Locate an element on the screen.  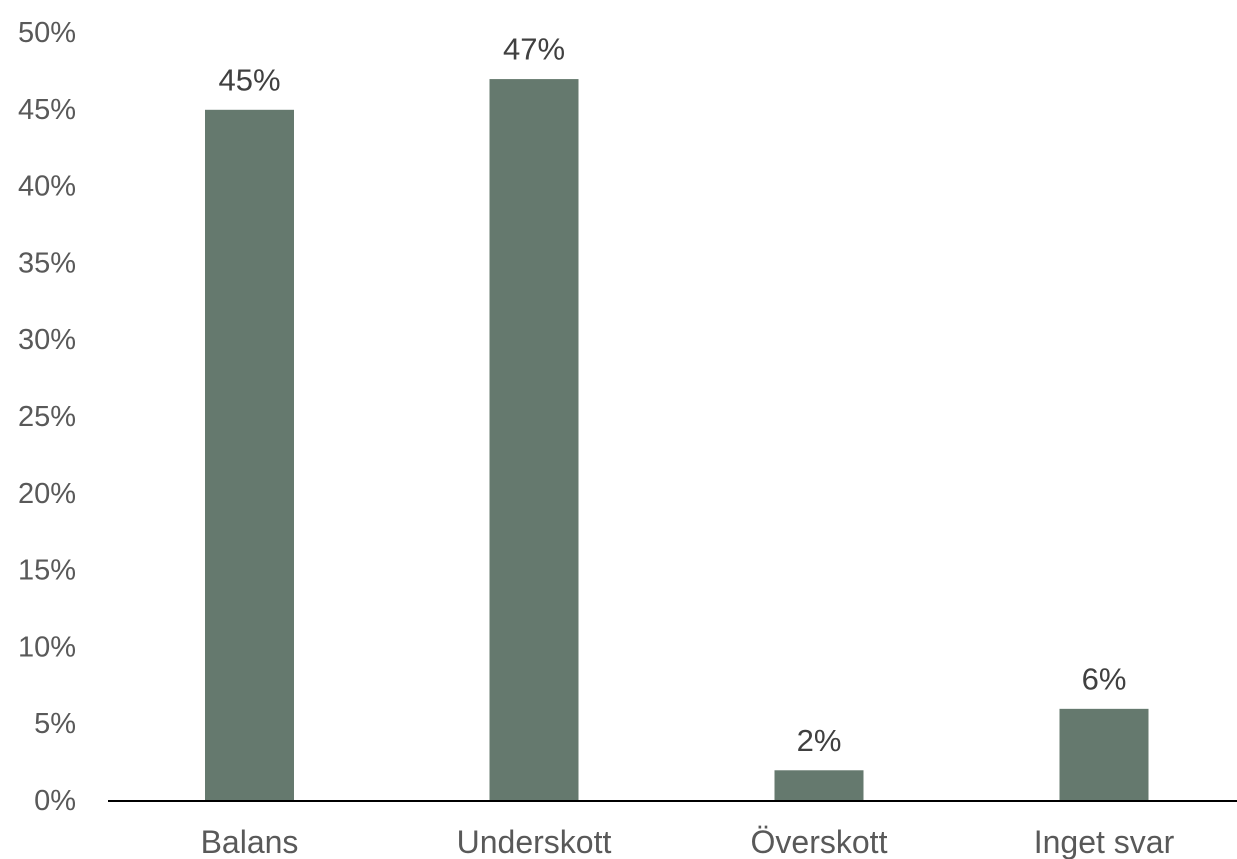
x-category-label: Balans is located at coordinates (250, 841).